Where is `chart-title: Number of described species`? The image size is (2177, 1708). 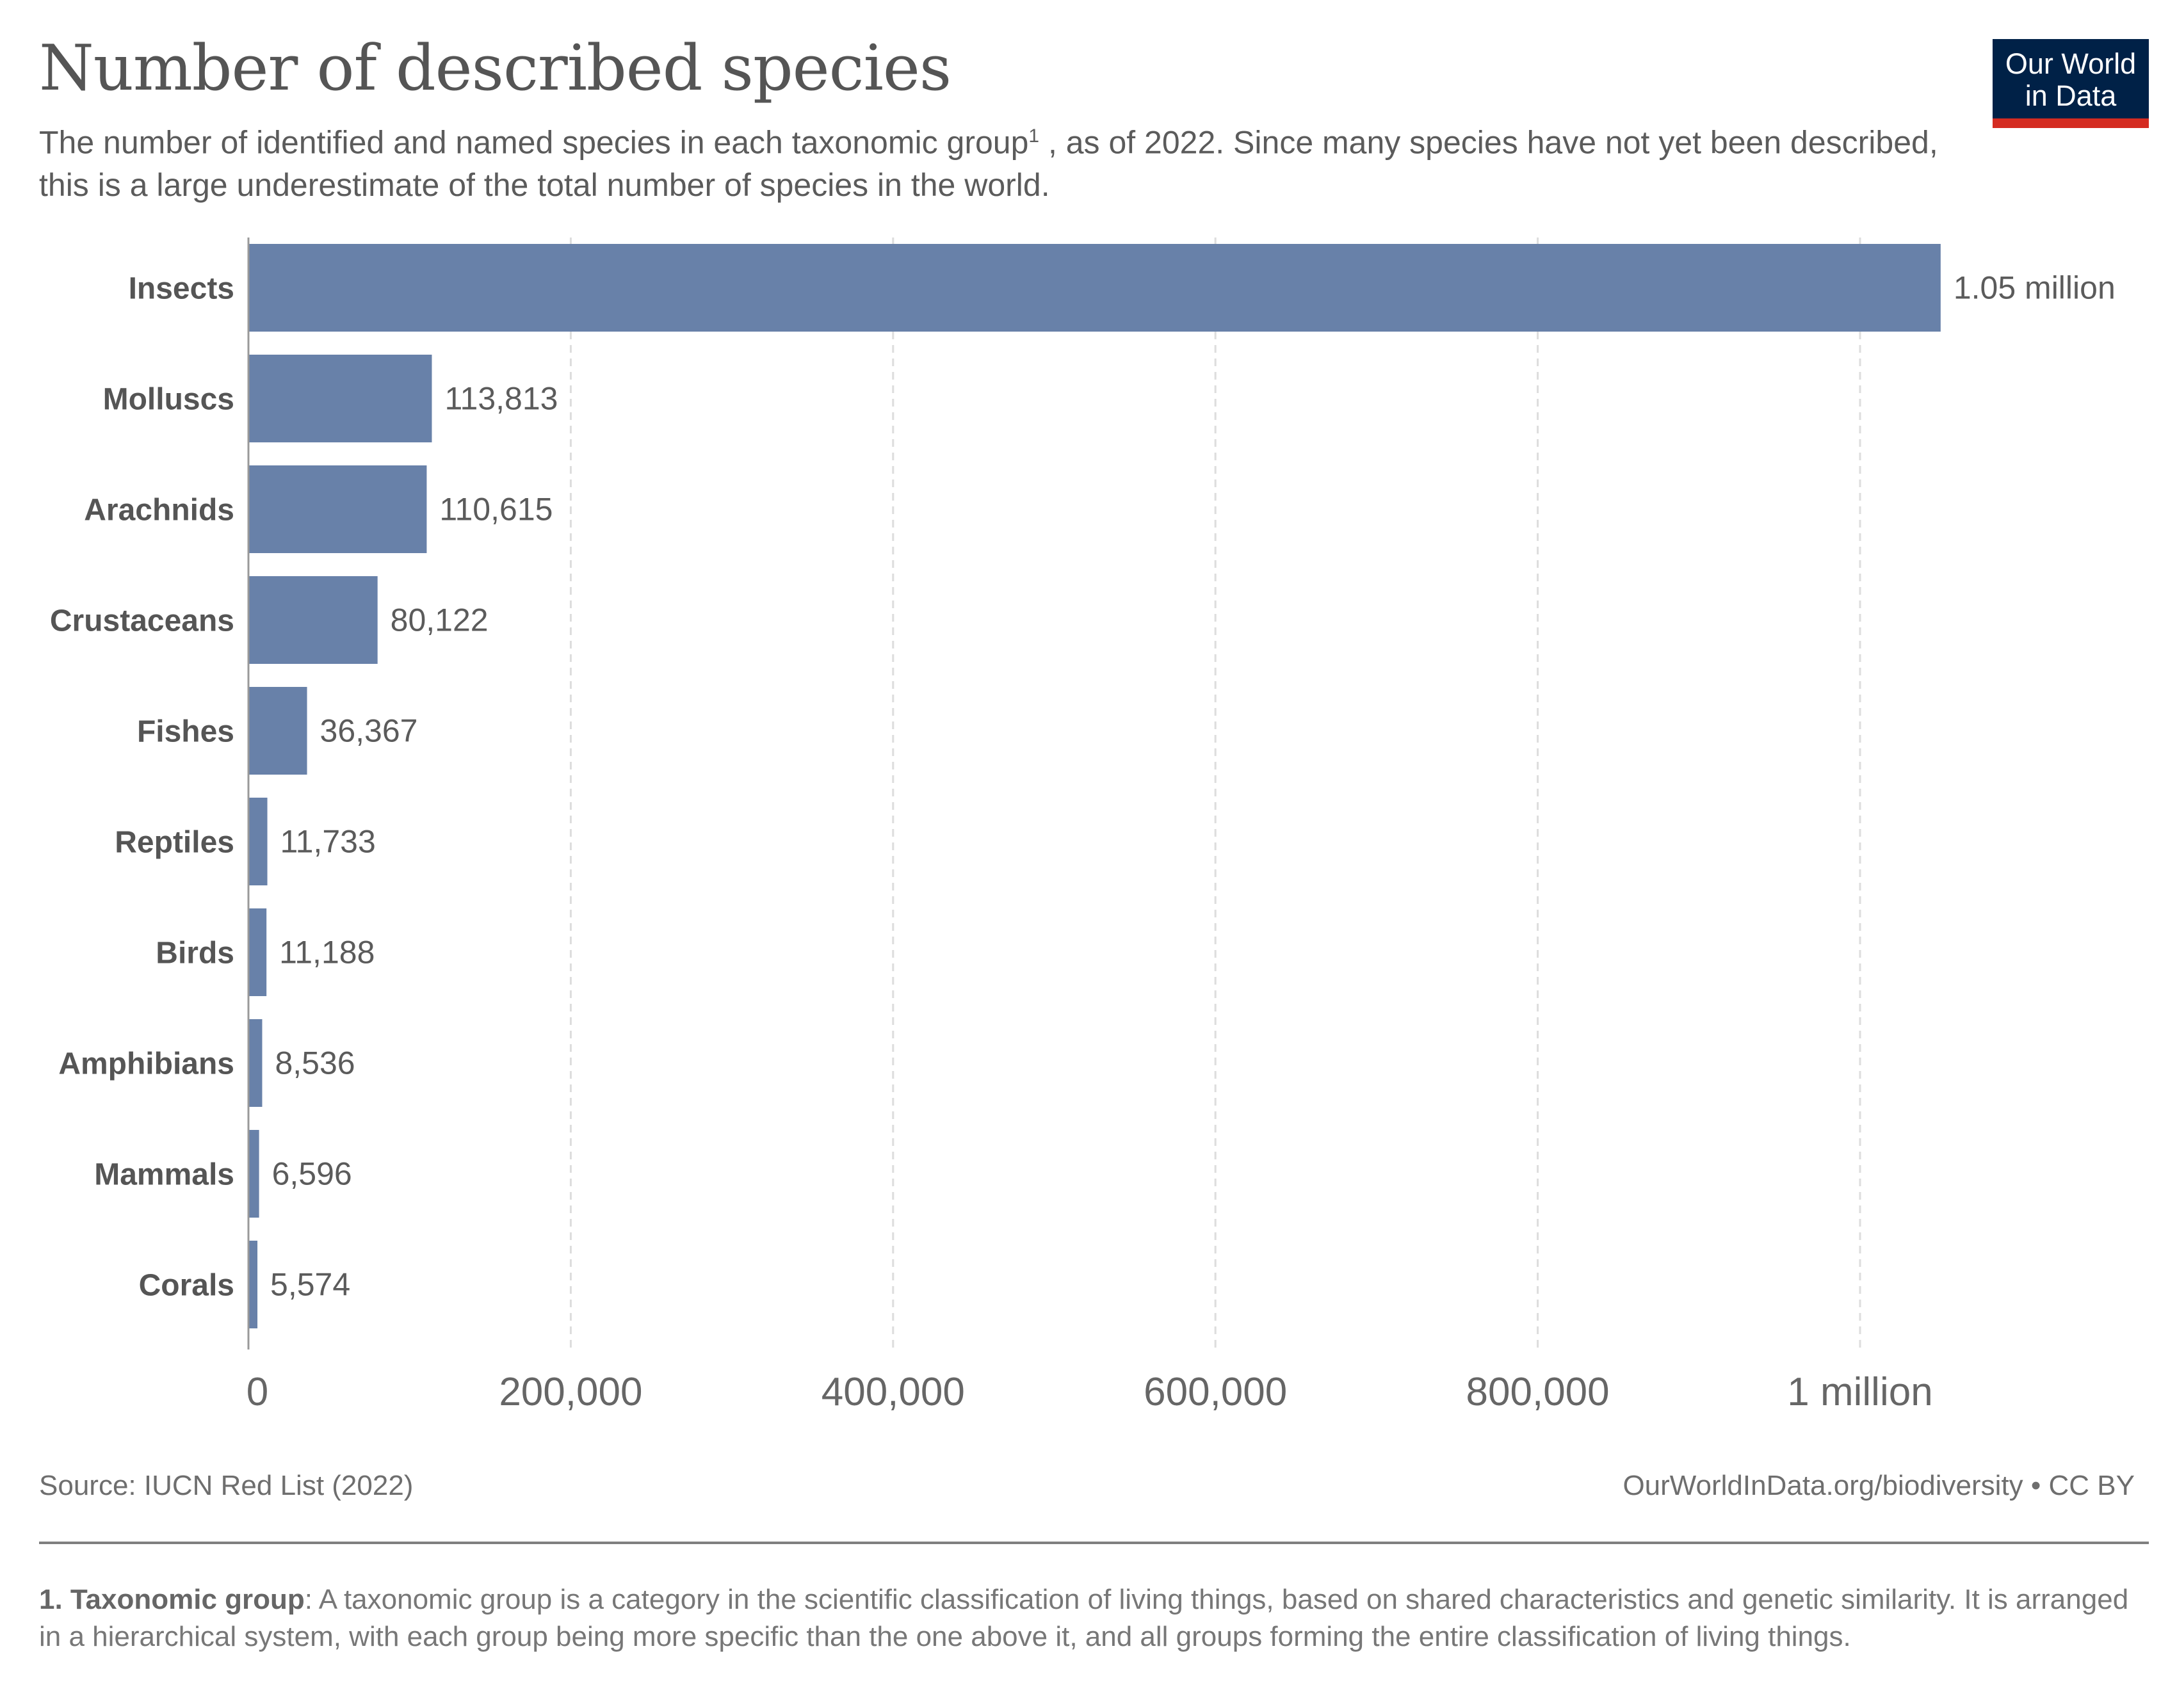
chart-title: Number of described species is located at coordinates (495, 68).